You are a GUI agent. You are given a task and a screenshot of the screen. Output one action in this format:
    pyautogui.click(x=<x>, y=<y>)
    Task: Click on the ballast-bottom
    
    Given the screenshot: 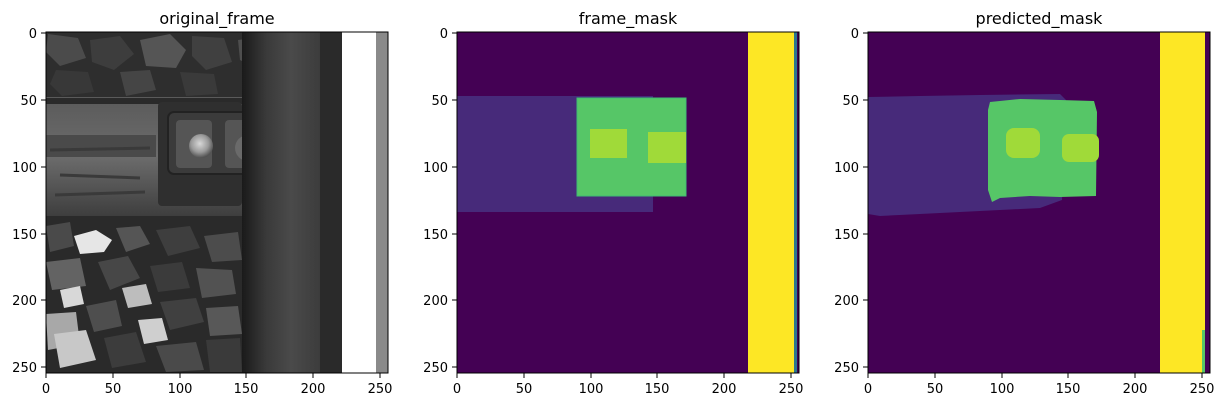 What is the action you would take?
    pyautogui.click(x=144, y=294)
    